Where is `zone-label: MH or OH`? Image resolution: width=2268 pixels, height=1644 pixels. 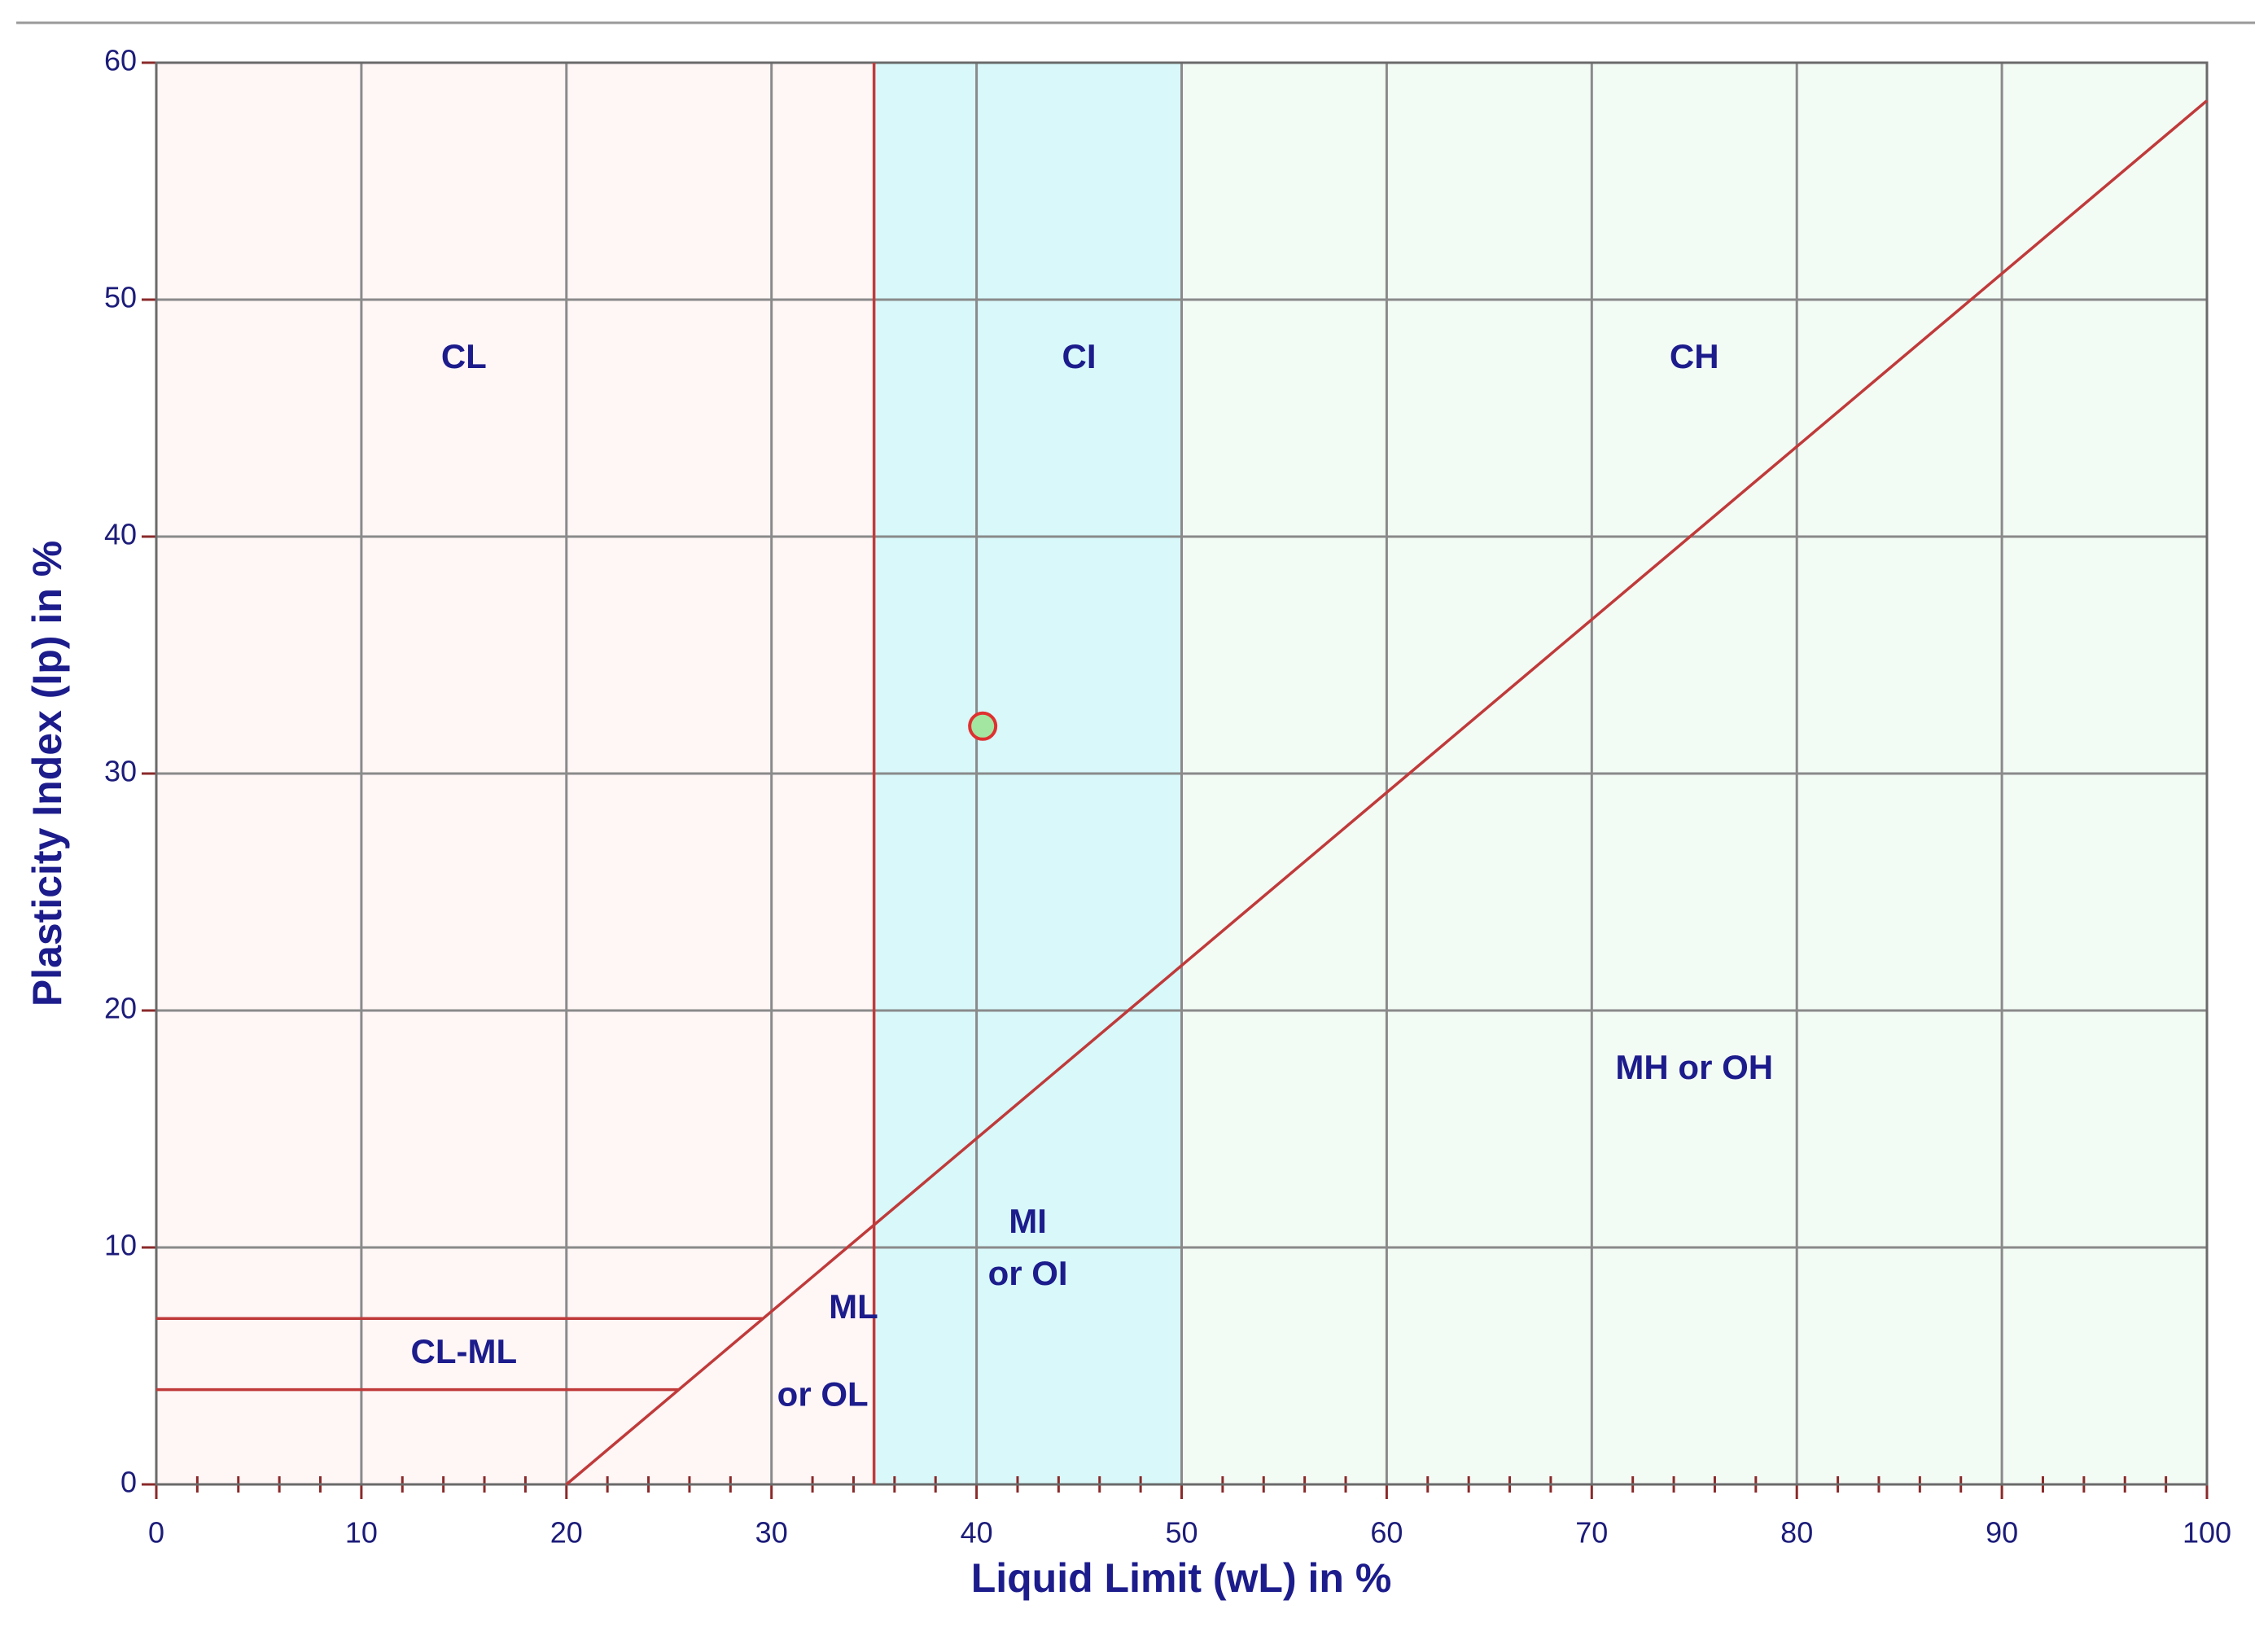
zone-label: MH or OH is located at coordinates (1694, 1067).